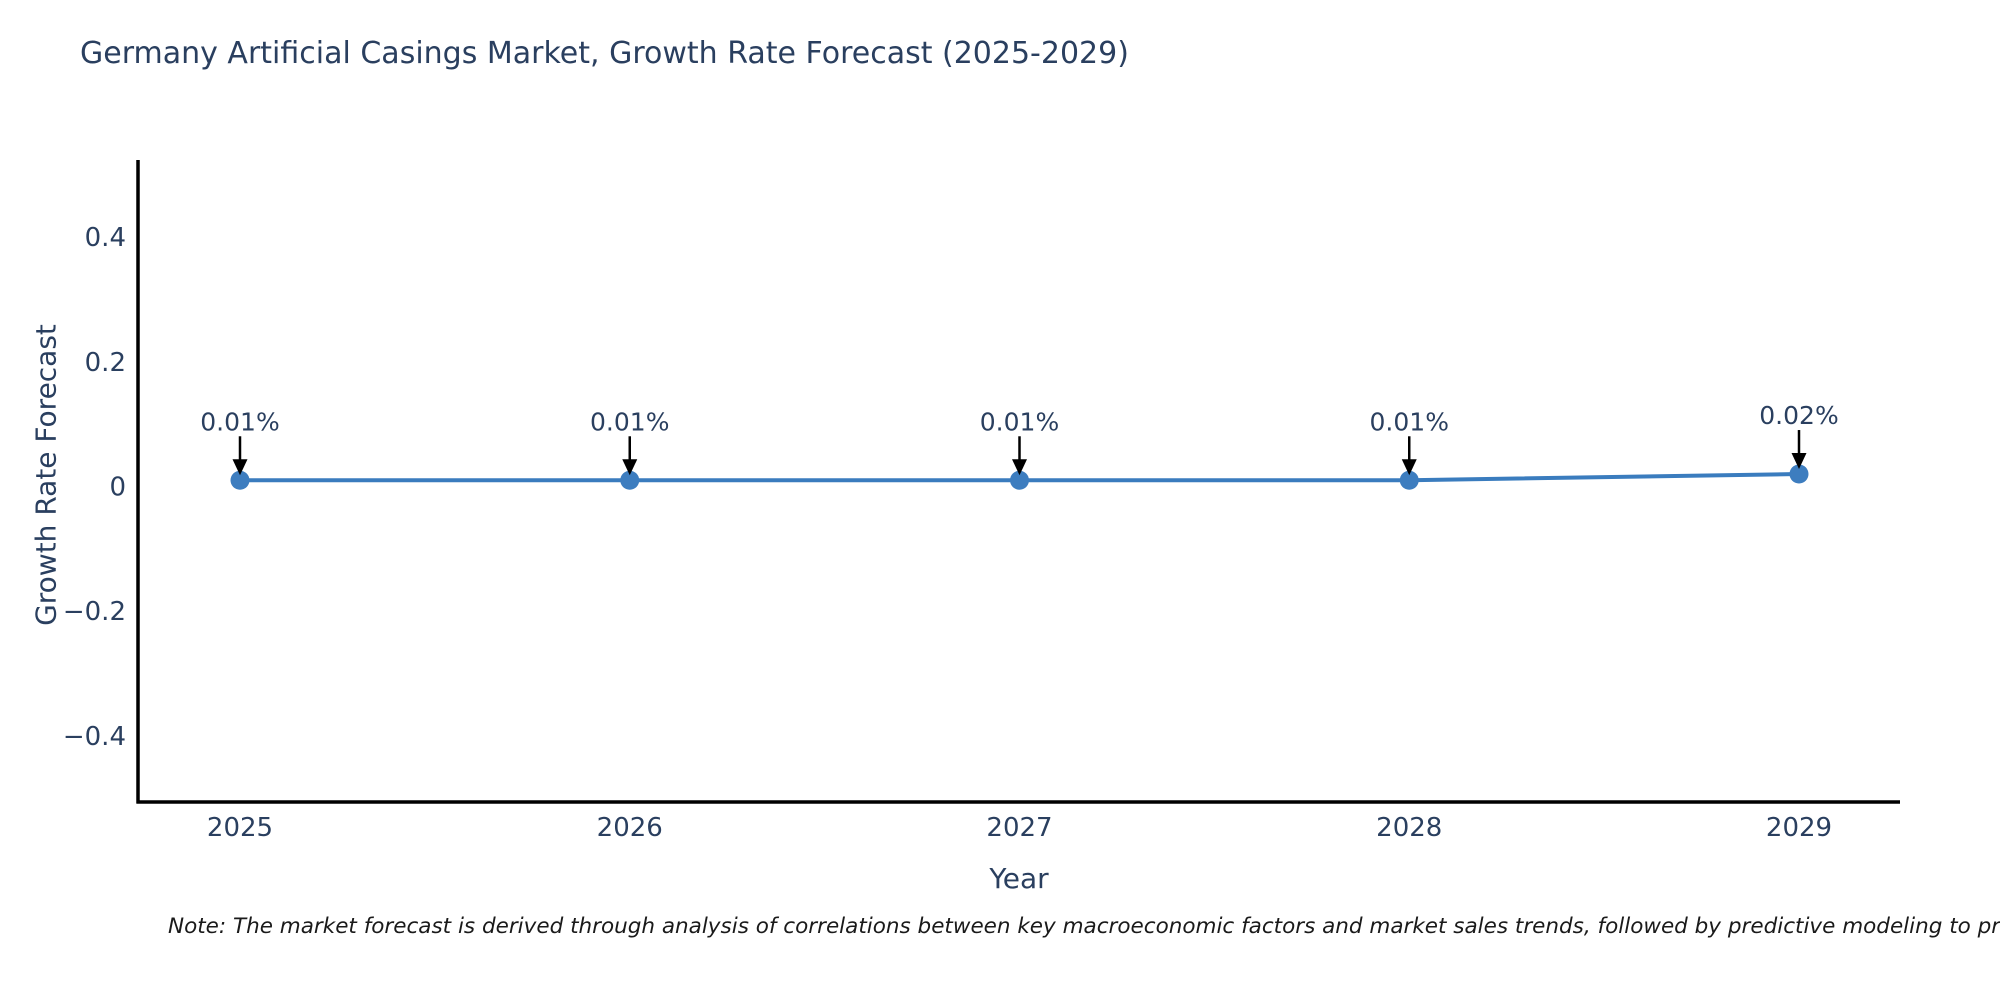  I want to click on x-tick-label: 2029, so click(1799, 828).